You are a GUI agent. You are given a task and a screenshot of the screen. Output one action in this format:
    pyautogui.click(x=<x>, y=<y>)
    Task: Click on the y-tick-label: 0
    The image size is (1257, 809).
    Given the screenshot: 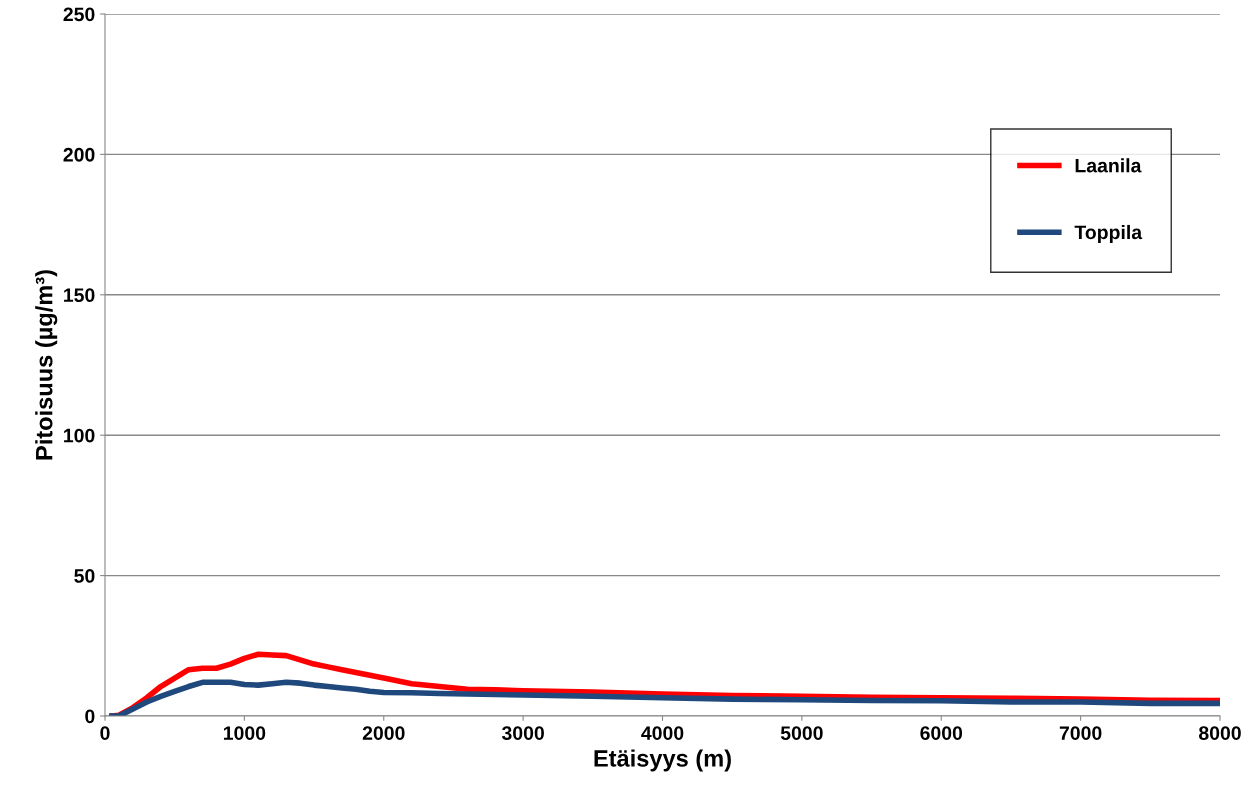 What is the action you would take?
    pyautogui.click(x=90, y=716)
    